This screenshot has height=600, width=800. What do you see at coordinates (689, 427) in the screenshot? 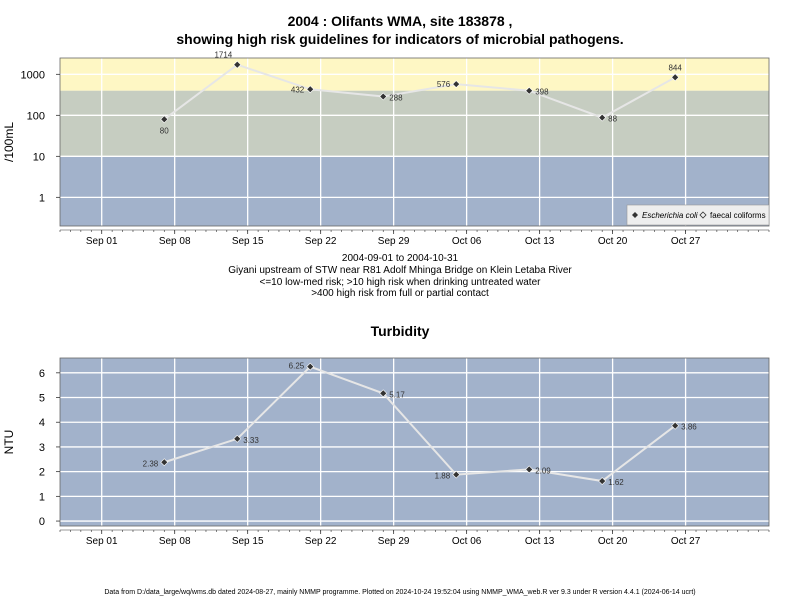
I see `data-label: 3.86` at bounding box center [689, 427].